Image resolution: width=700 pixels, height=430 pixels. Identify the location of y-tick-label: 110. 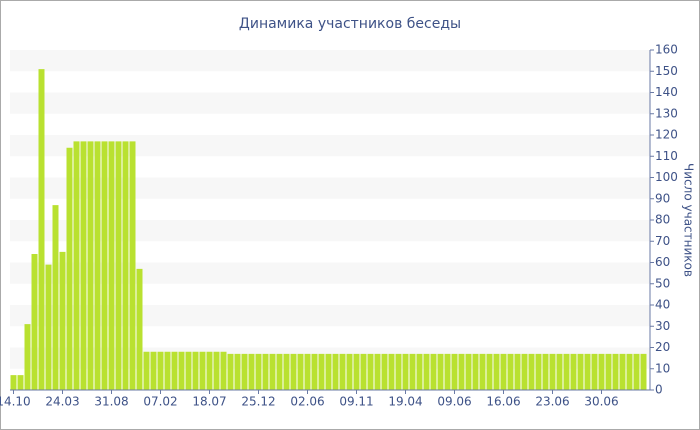
(666, 156).